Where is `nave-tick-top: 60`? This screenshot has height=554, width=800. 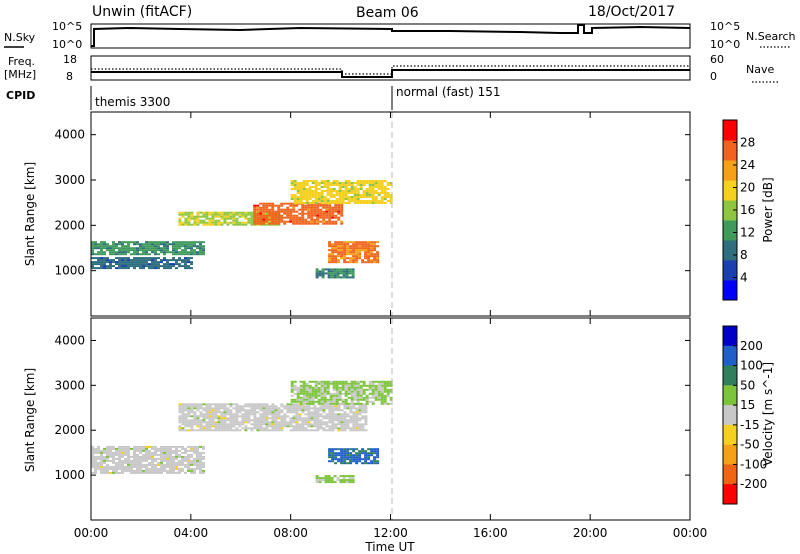
nave-tick-top: 60 is located at coordinates (717, 59).